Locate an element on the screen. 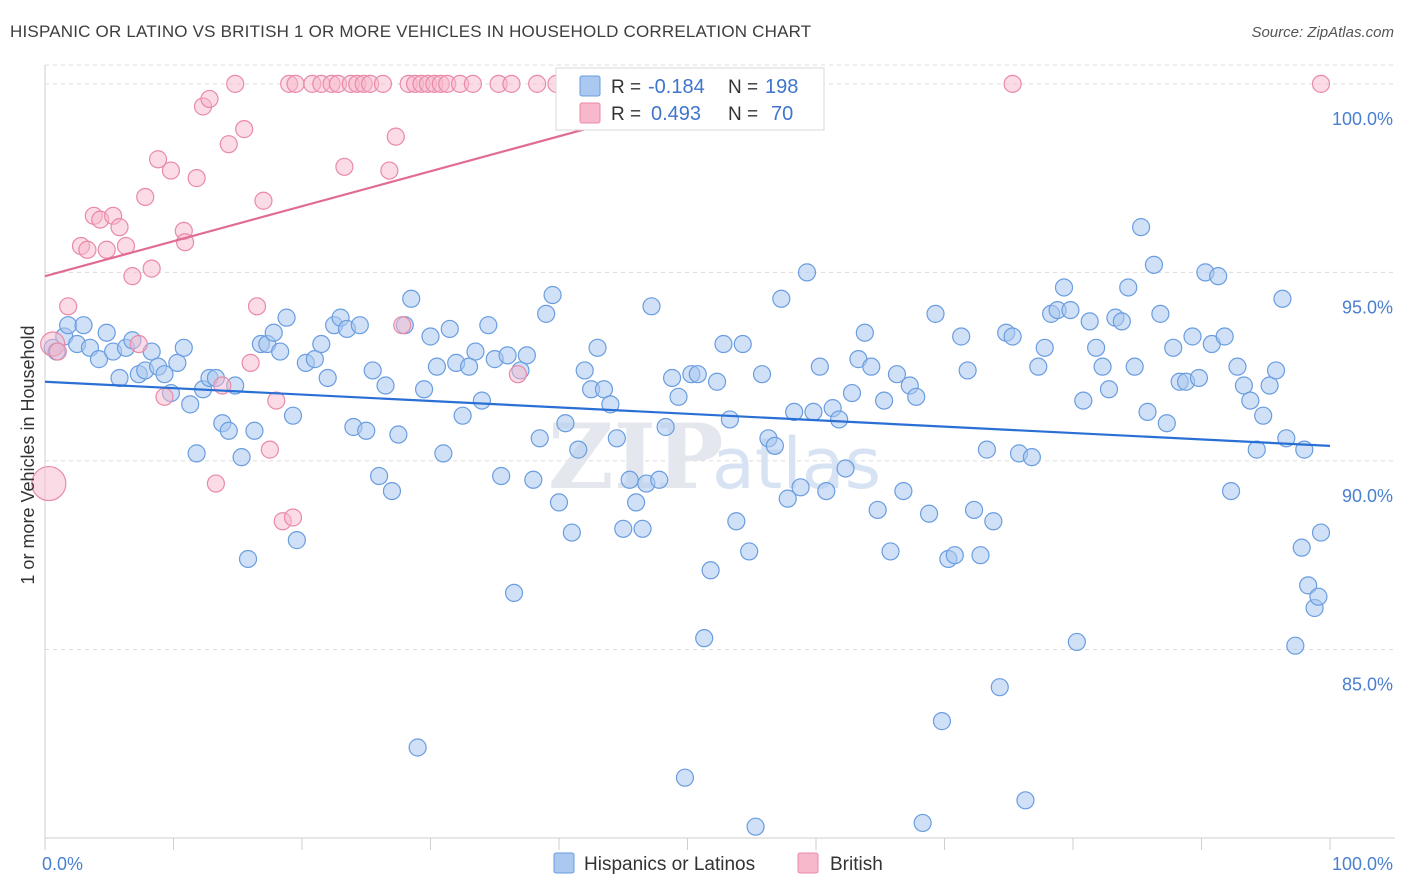  legend: R = -0.184 N = 198 R = 0.493 N = 70 is located at coordinates (690, 99).